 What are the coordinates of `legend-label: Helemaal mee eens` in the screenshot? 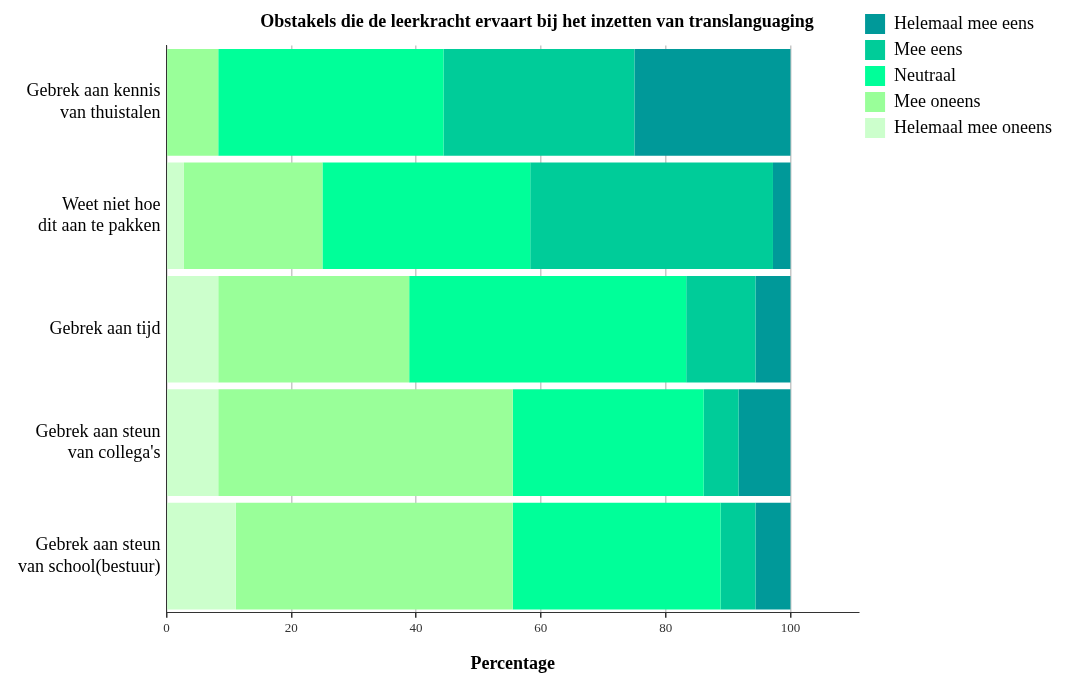 It's located at (964, 22).